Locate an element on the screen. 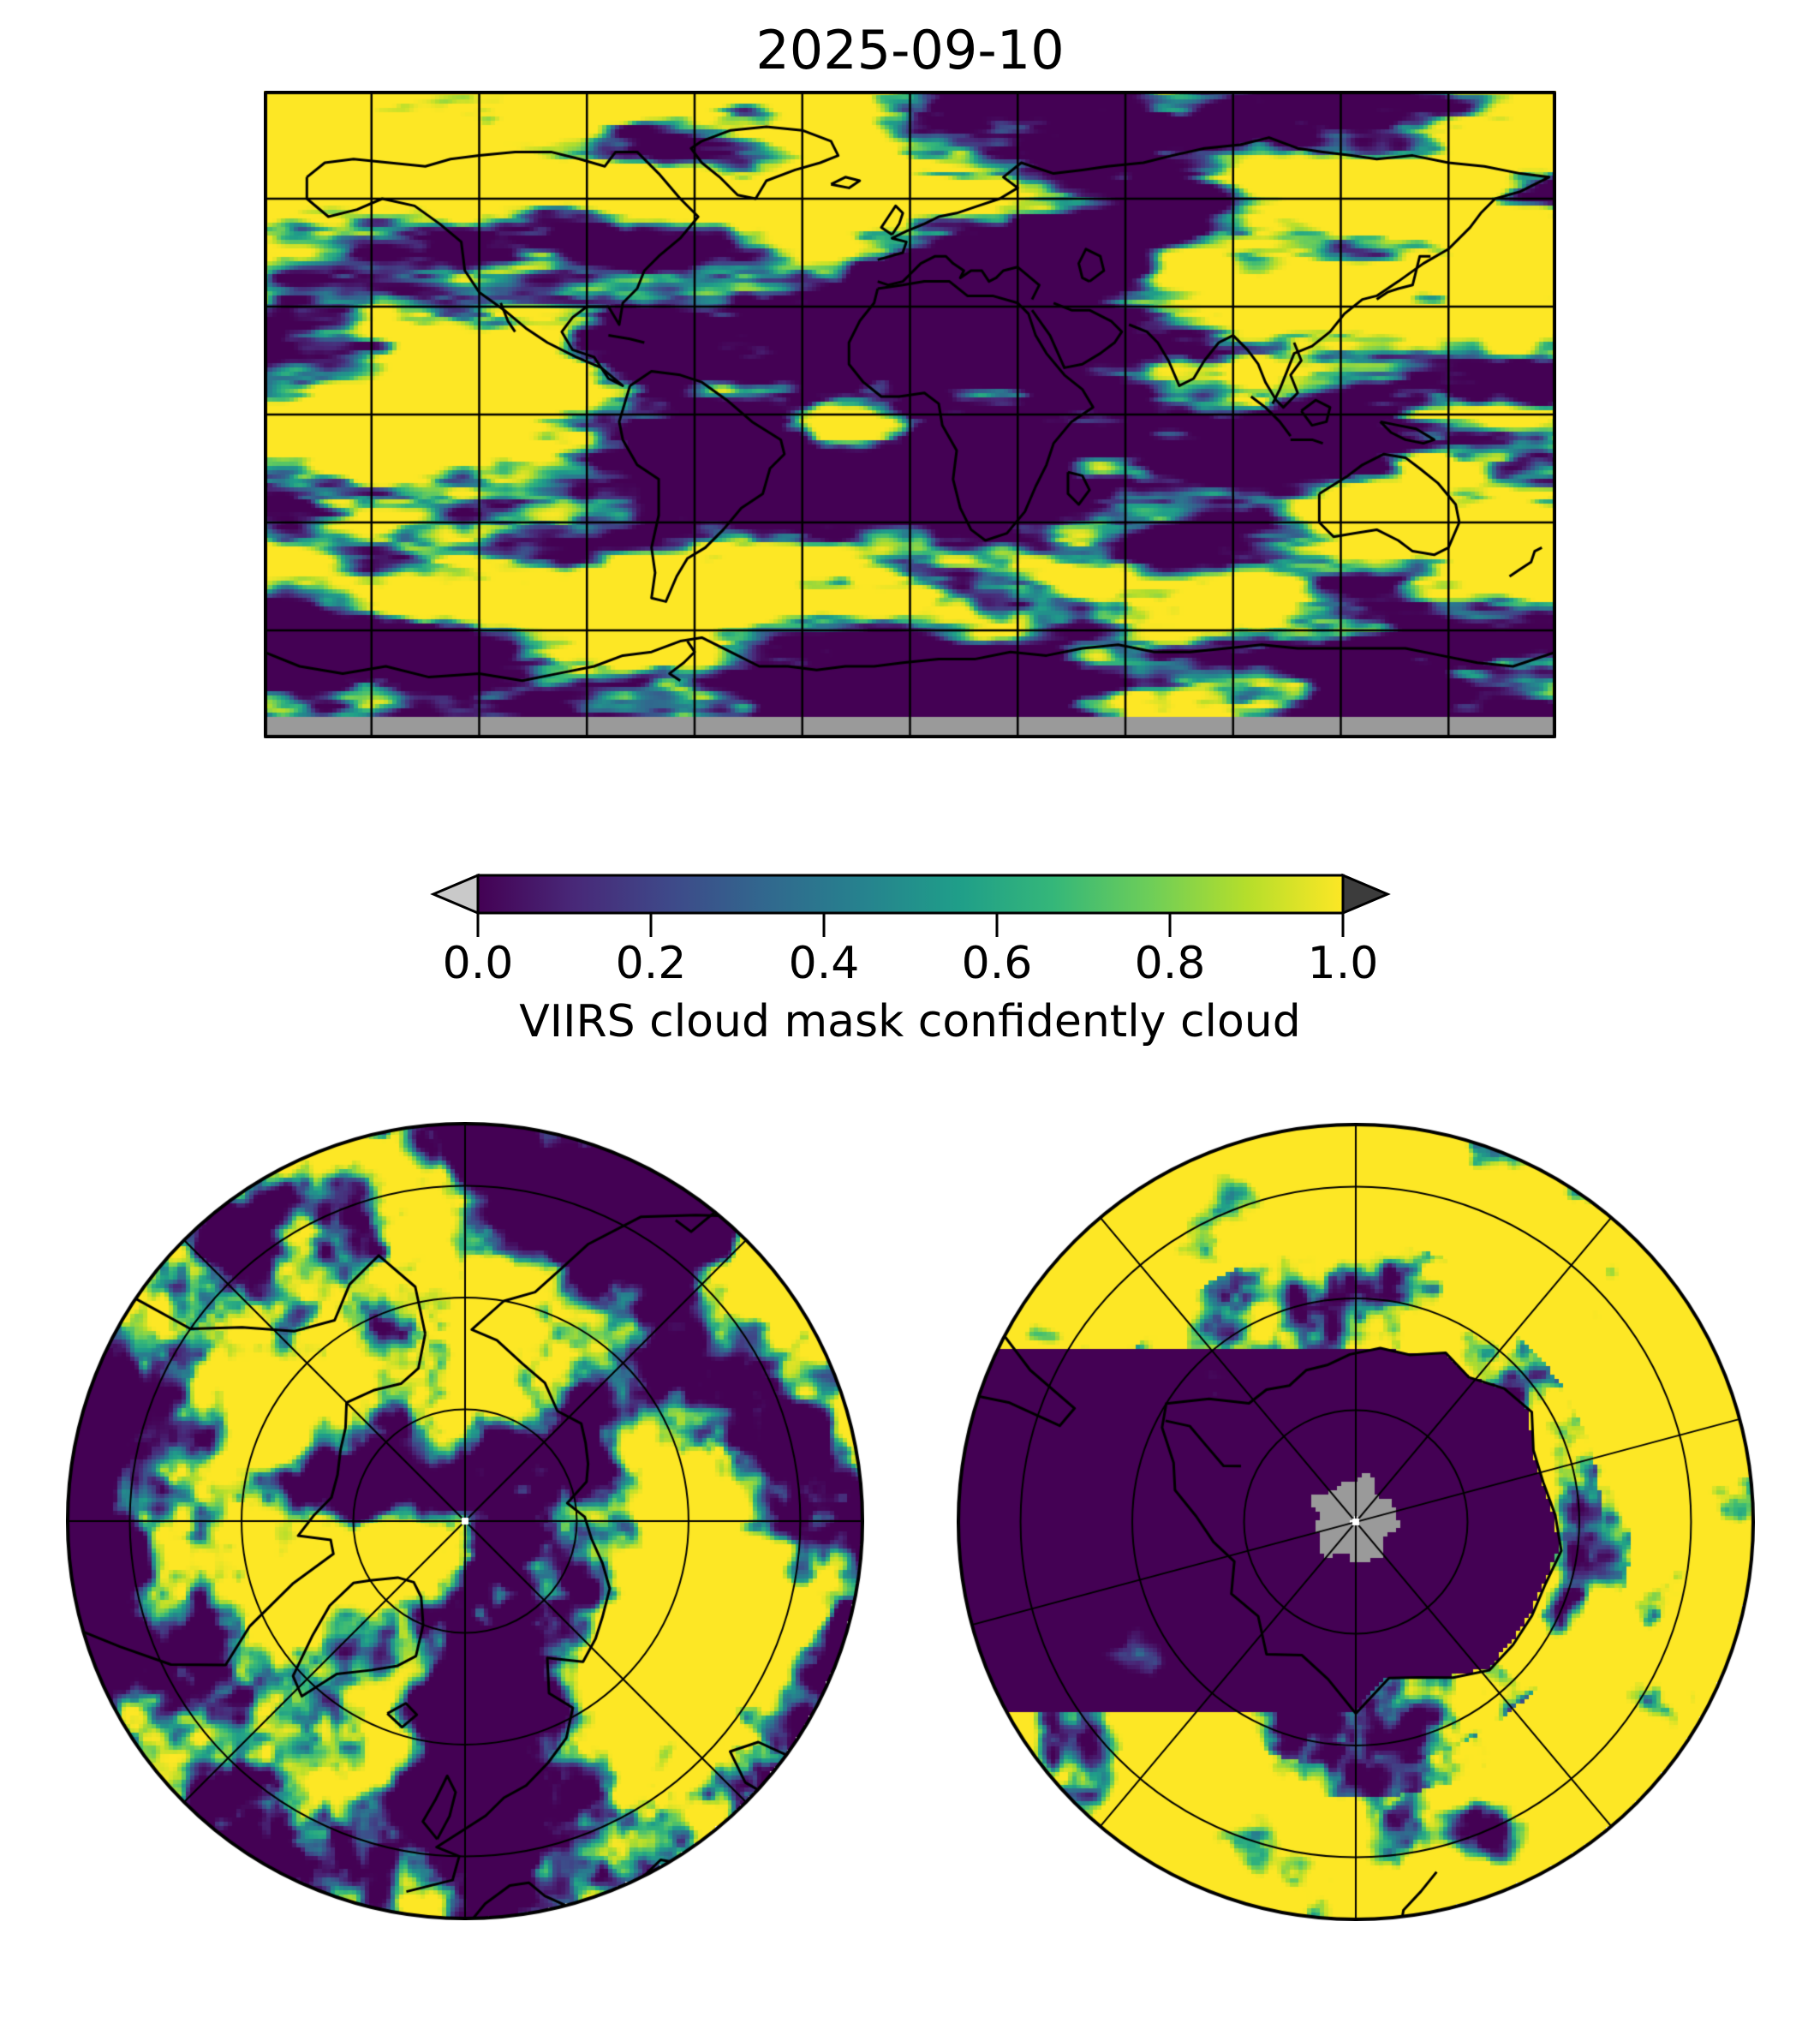  colorbar-ticks is located at coordinates (911, 925).